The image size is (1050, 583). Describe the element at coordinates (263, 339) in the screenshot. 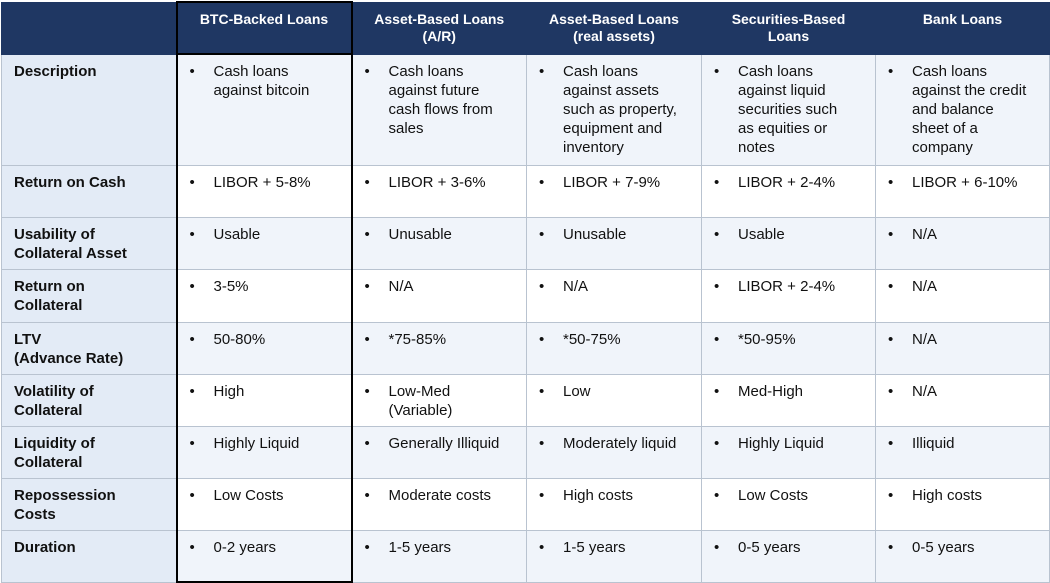

I see `bullet-item: • 50-80%` at that location.